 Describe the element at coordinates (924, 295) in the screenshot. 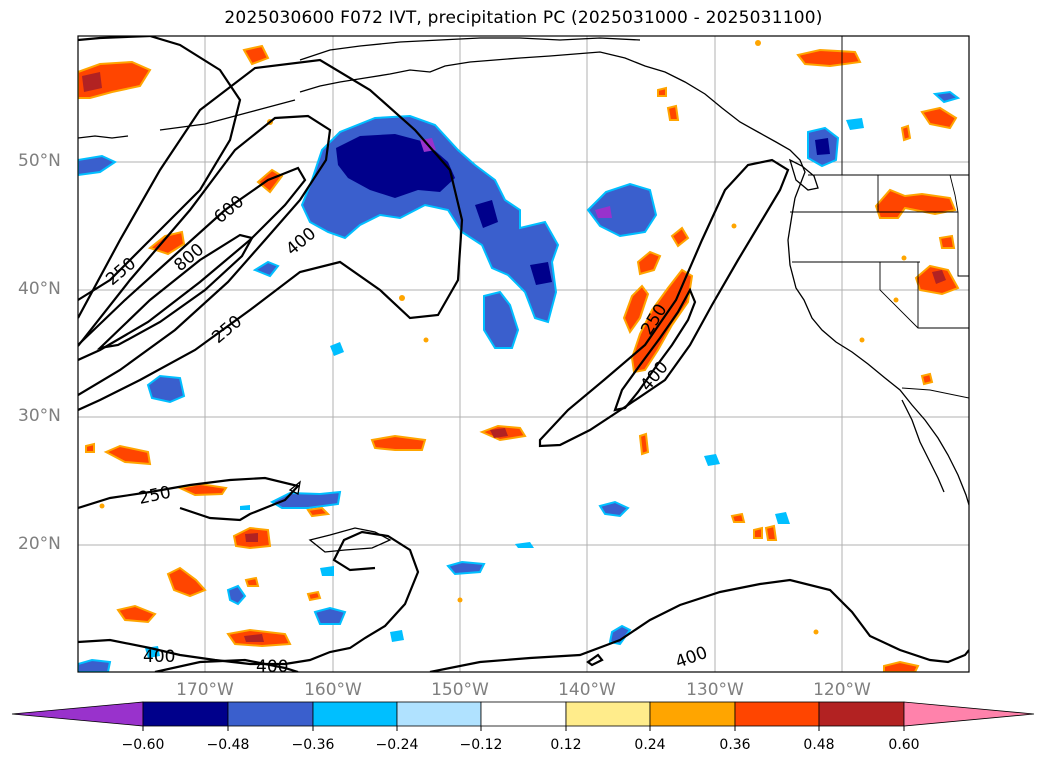

I see `border-ca-nv` at that location.